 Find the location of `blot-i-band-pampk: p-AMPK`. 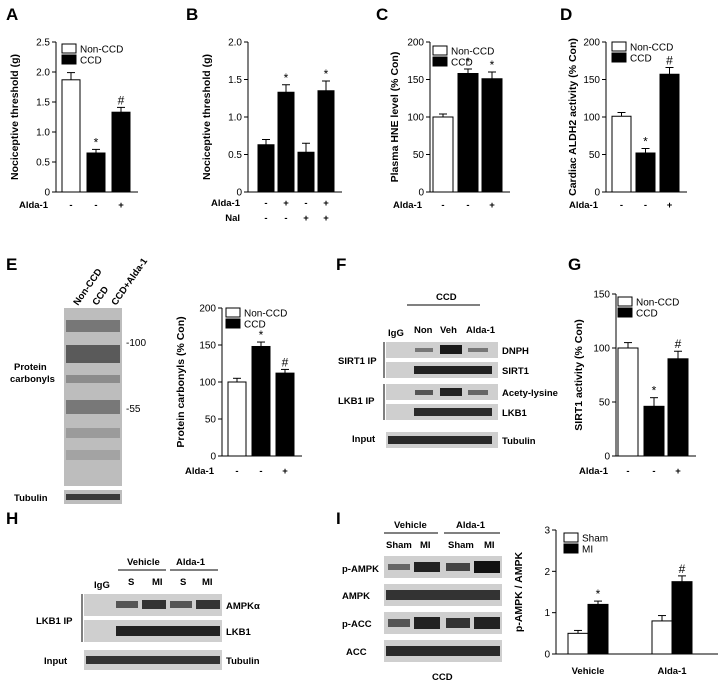

blot-i-band-pampk: p-AMPK is located at coordinates (360, 569).